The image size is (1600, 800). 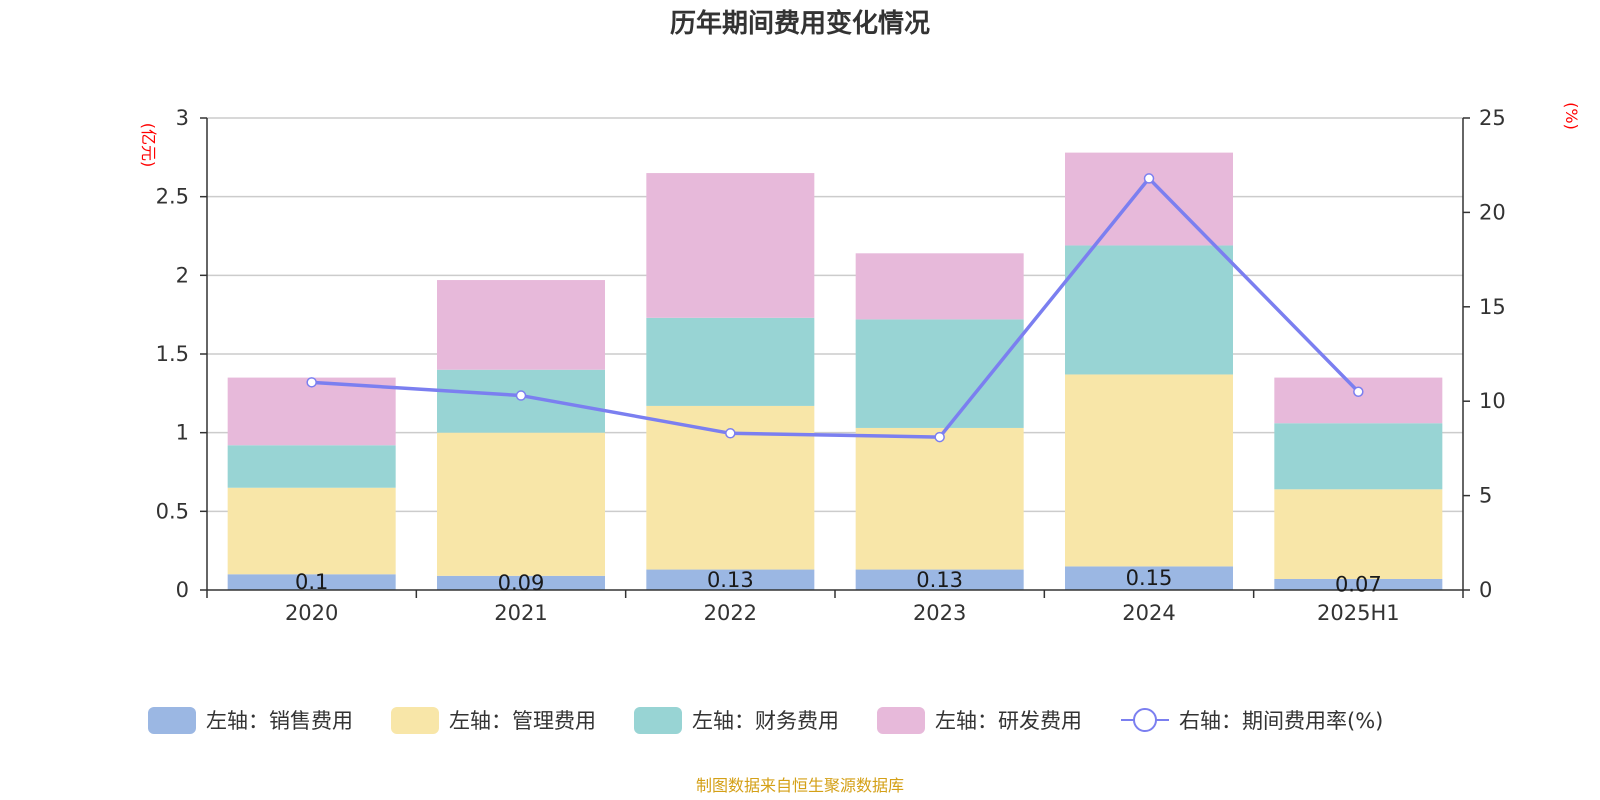 I want to click on x-tick-label: 2021, so click(x=520, y=613).